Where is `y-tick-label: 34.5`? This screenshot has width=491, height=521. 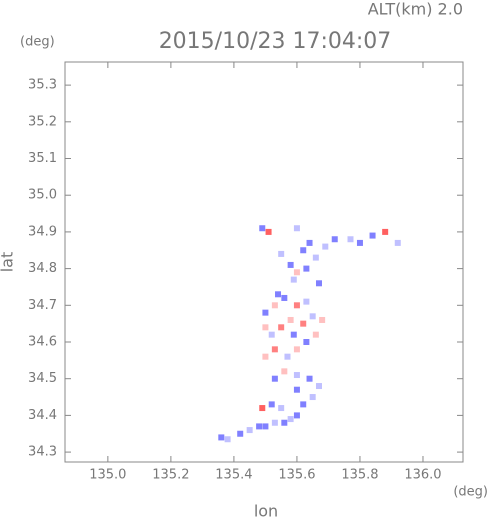 y-tick-label: 34.5 is located at coordinates (42, 378).